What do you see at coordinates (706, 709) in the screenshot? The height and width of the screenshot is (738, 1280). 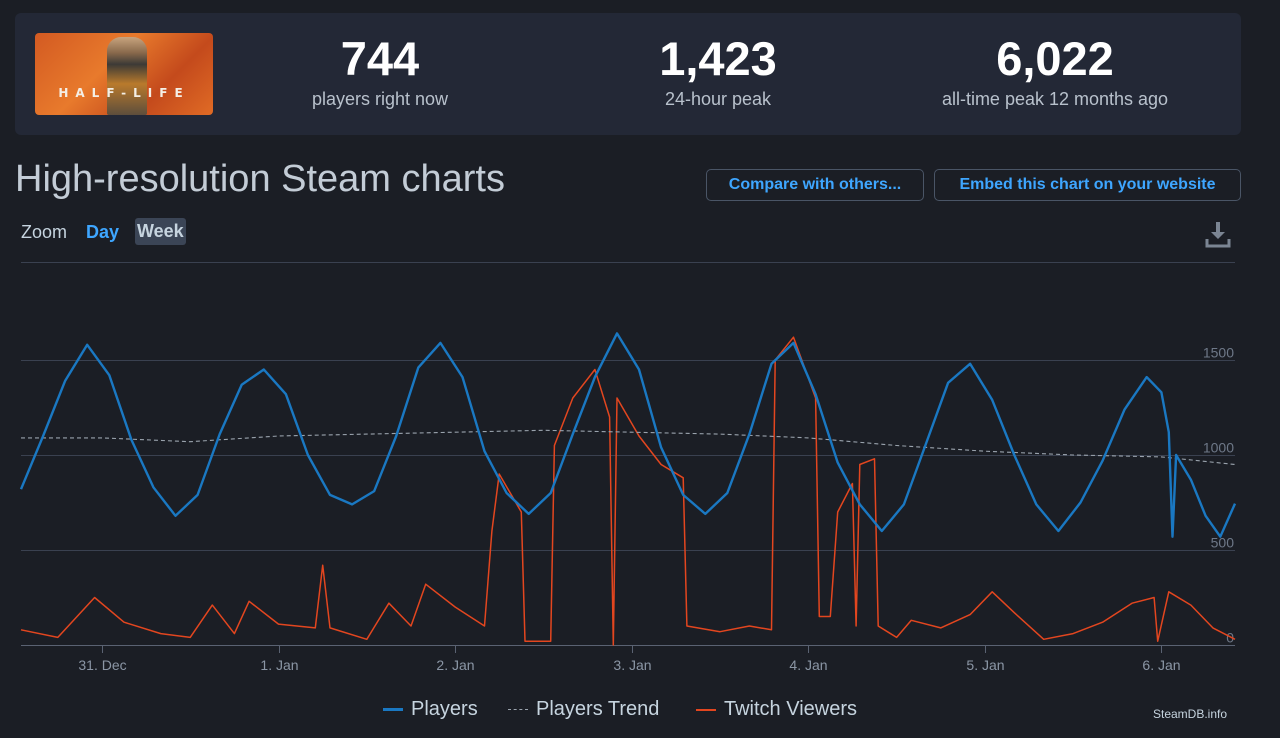 I see `legend-twitch-swatch` at bounding box center [706, 709].